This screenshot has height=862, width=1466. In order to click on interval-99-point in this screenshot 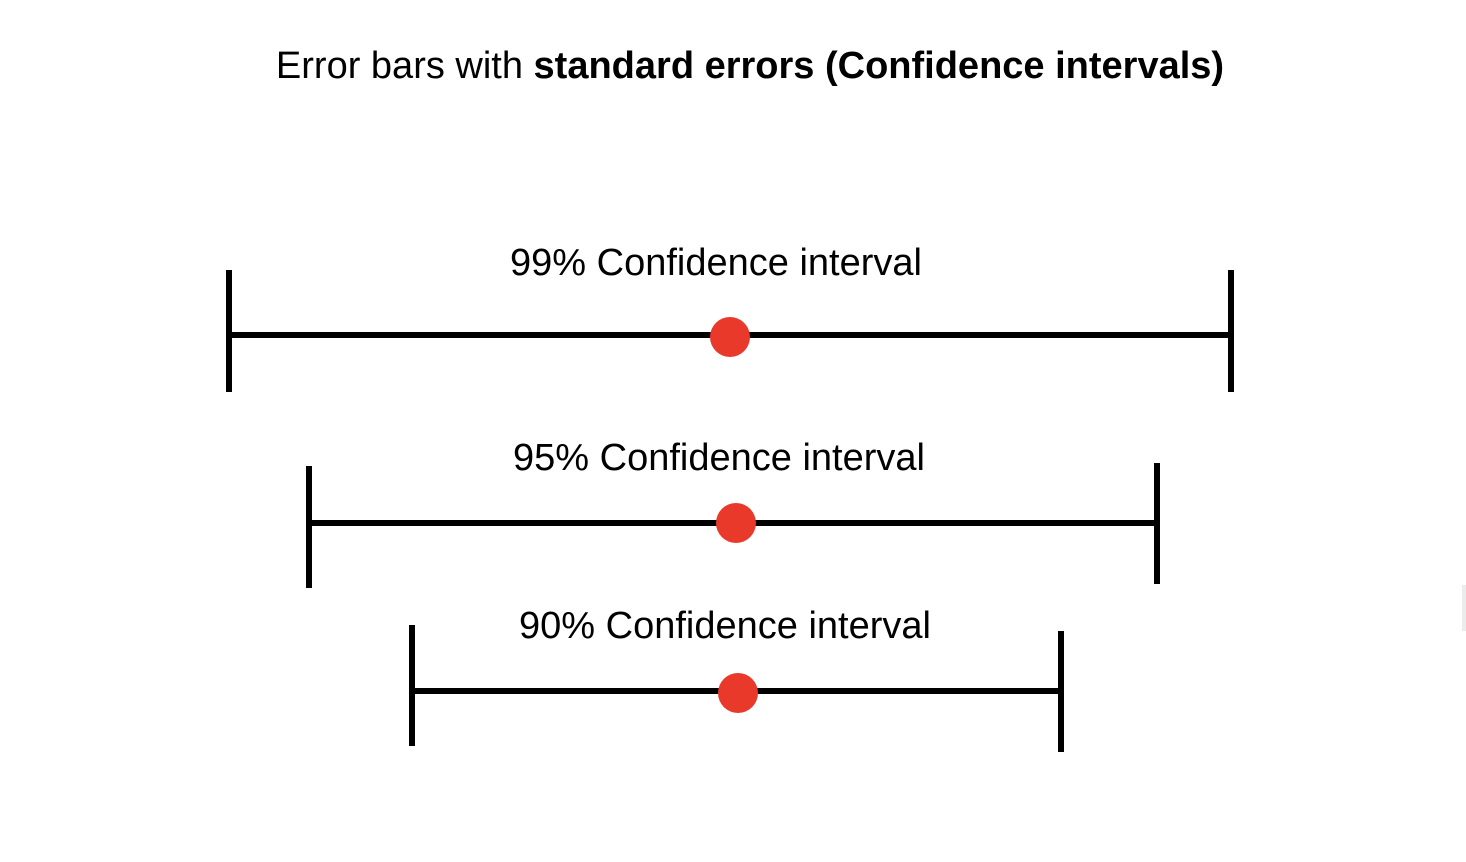, I will do `click(730, 337)`.